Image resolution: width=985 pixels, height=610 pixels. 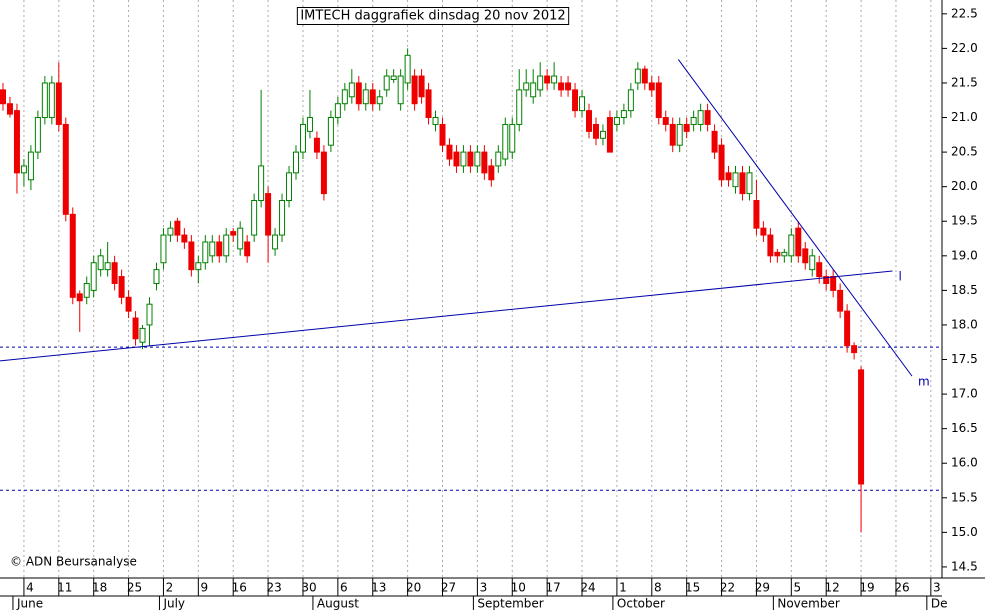 I want to click on x-tick-label: 13, so click(x=378, y=588).